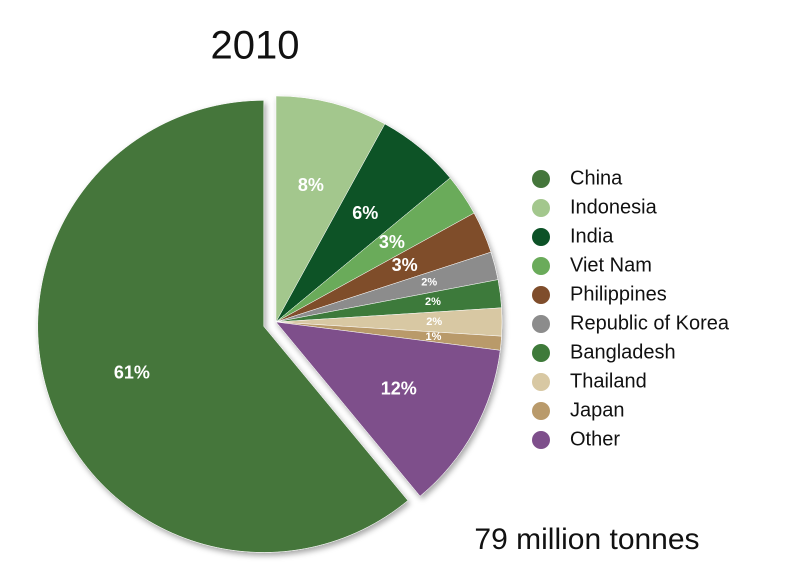 This screenshot has height=583, width=786. I want to click on legend-label: India, so click(592, 236).